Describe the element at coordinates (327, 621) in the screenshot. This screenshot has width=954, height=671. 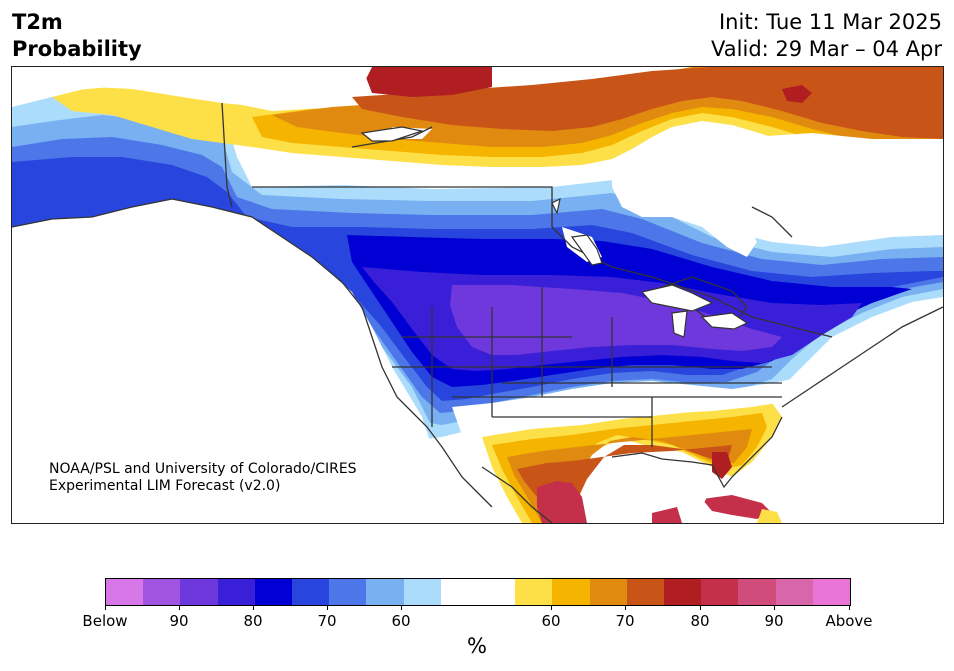
I see `tick-label-70-below: 70` at that location.